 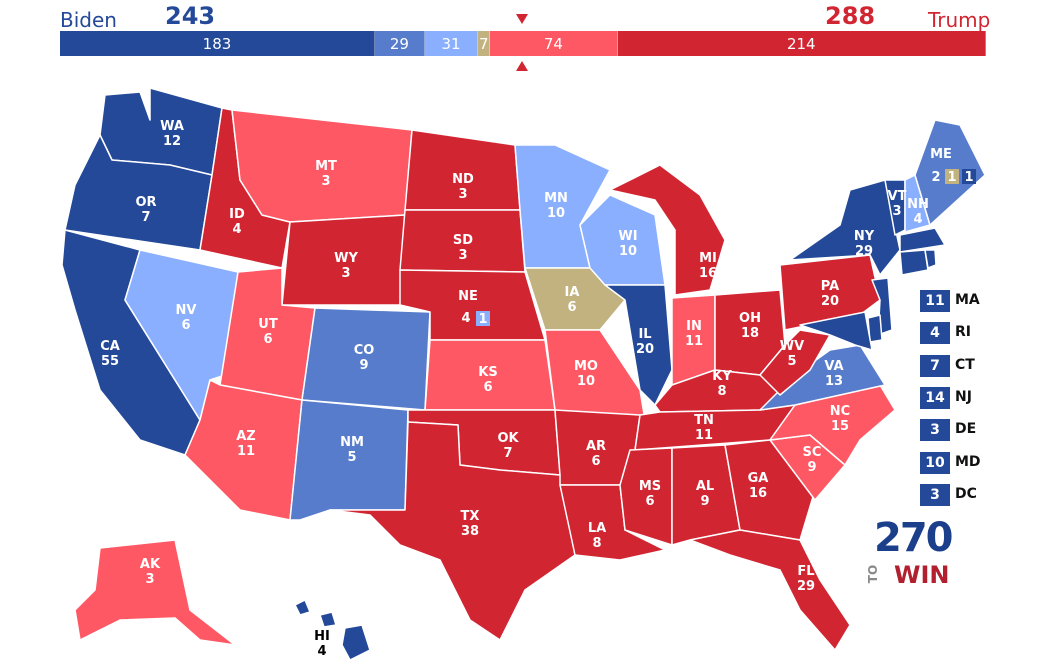 What do you see at coordinates (172, 126) in the screenshot?
I see `state-label-wa: WA` at bounding box center [172, 126].